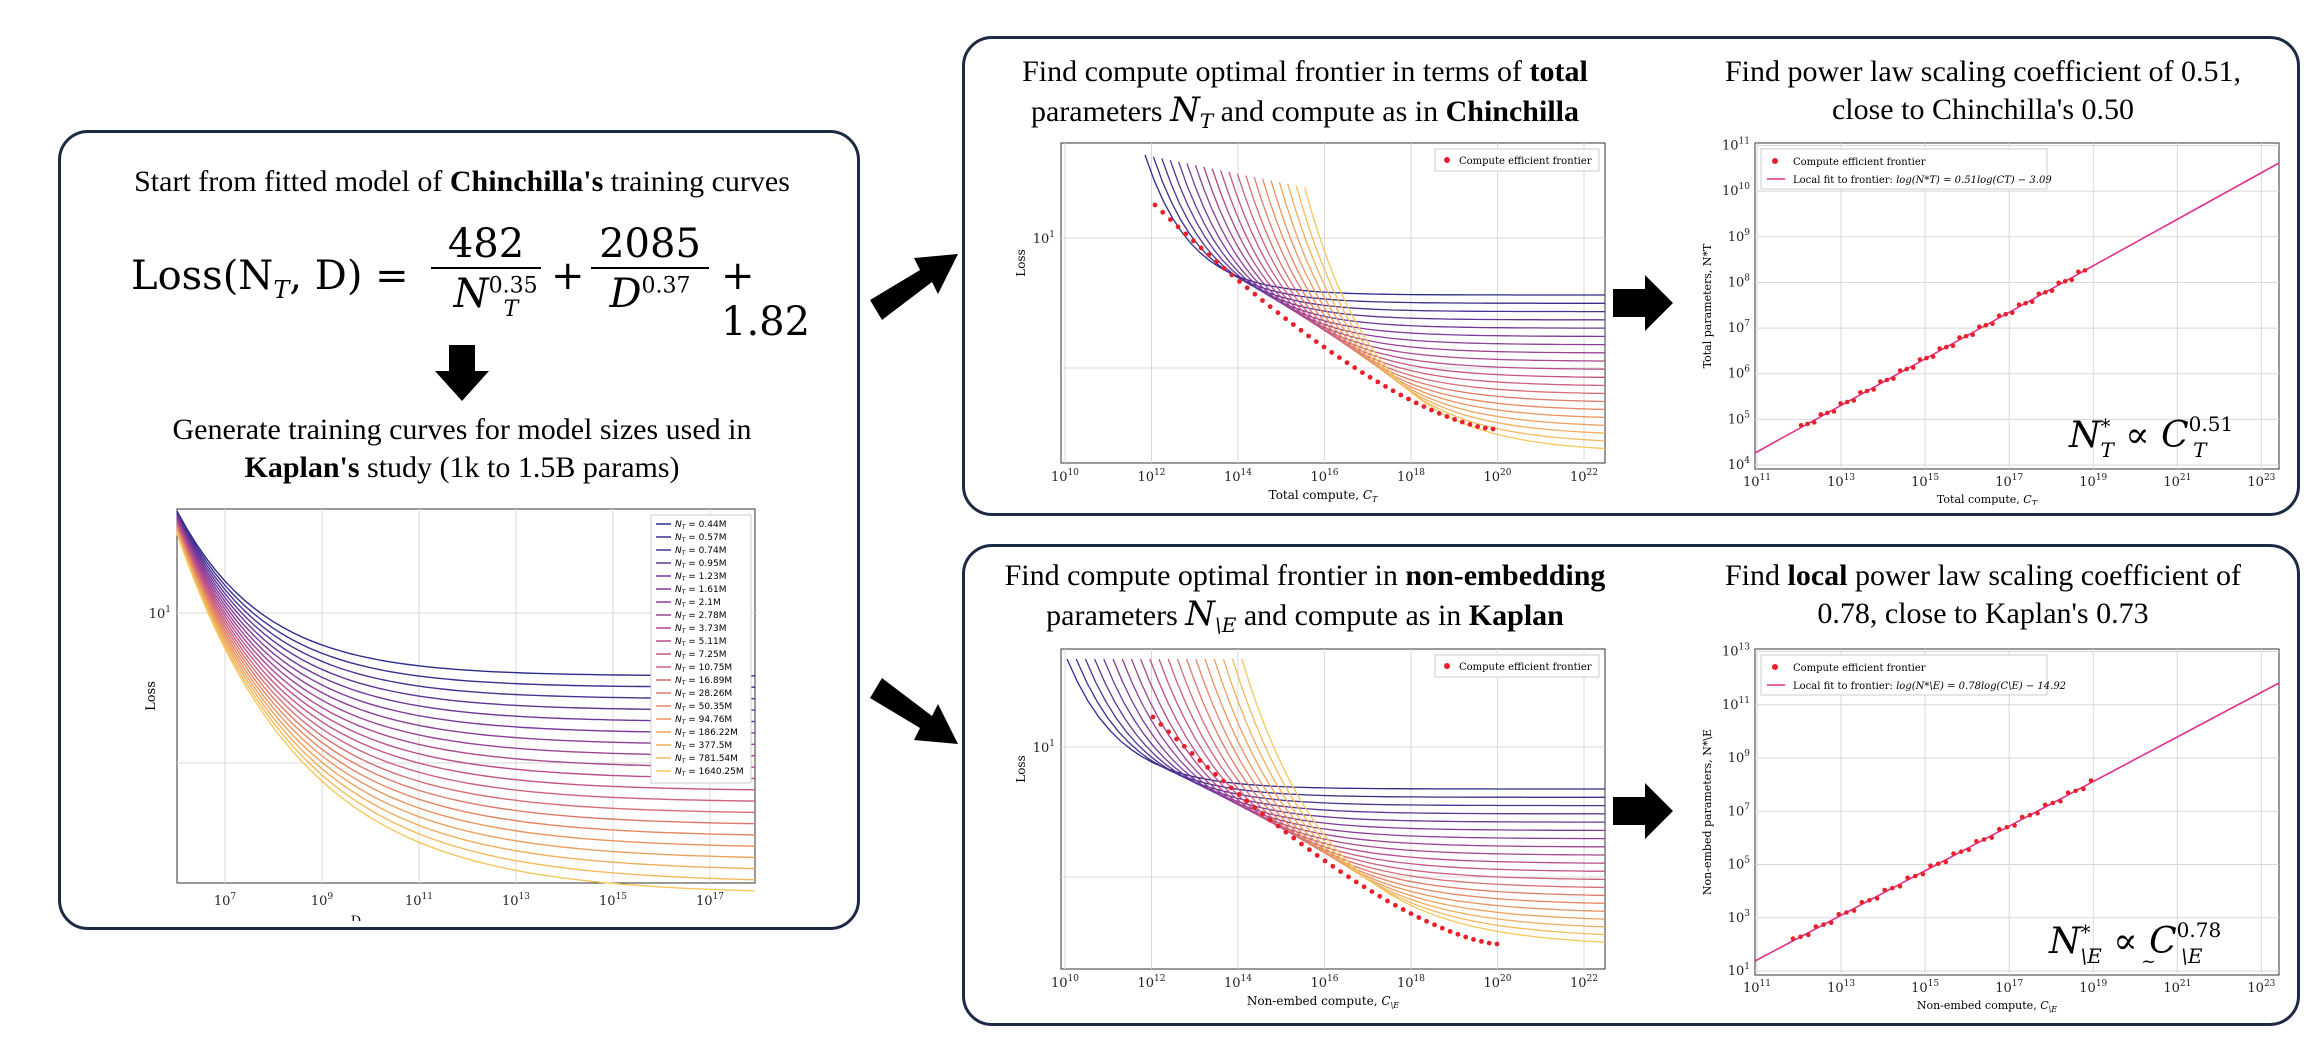 This screenshot has width=2322, height=1048. Describe the element at coordinates (1411, 476) in the screenshot. I see `x-tick-label: 1018` at that location.